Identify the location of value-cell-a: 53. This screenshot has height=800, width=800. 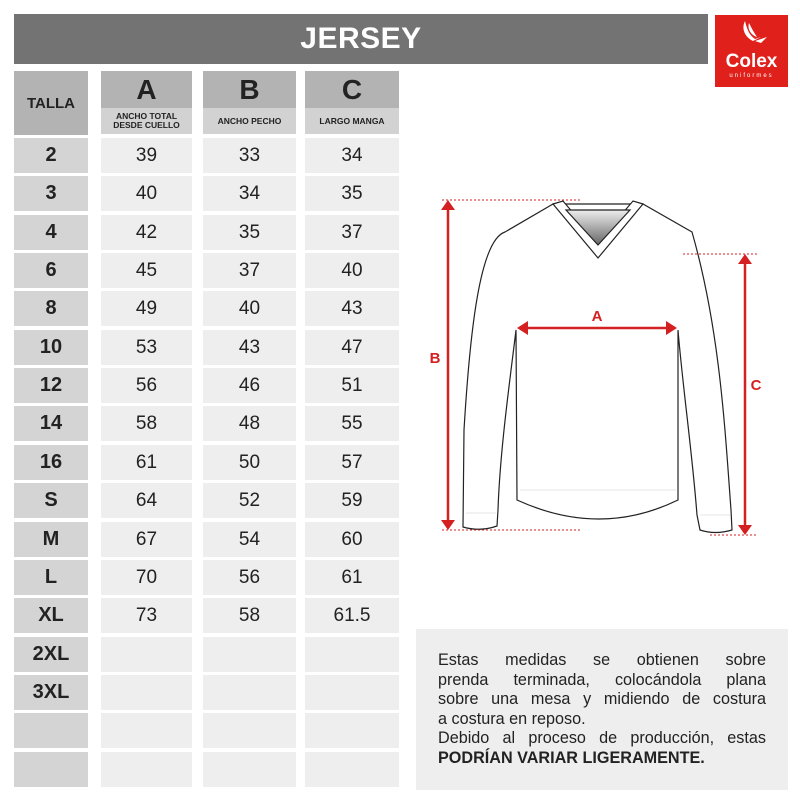
(146, 347).